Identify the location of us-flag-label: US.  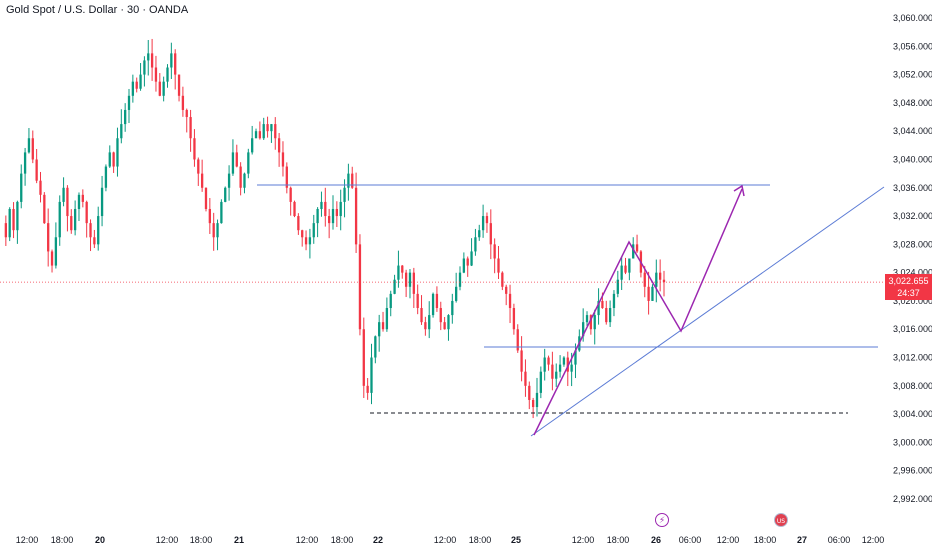
(781, 521).